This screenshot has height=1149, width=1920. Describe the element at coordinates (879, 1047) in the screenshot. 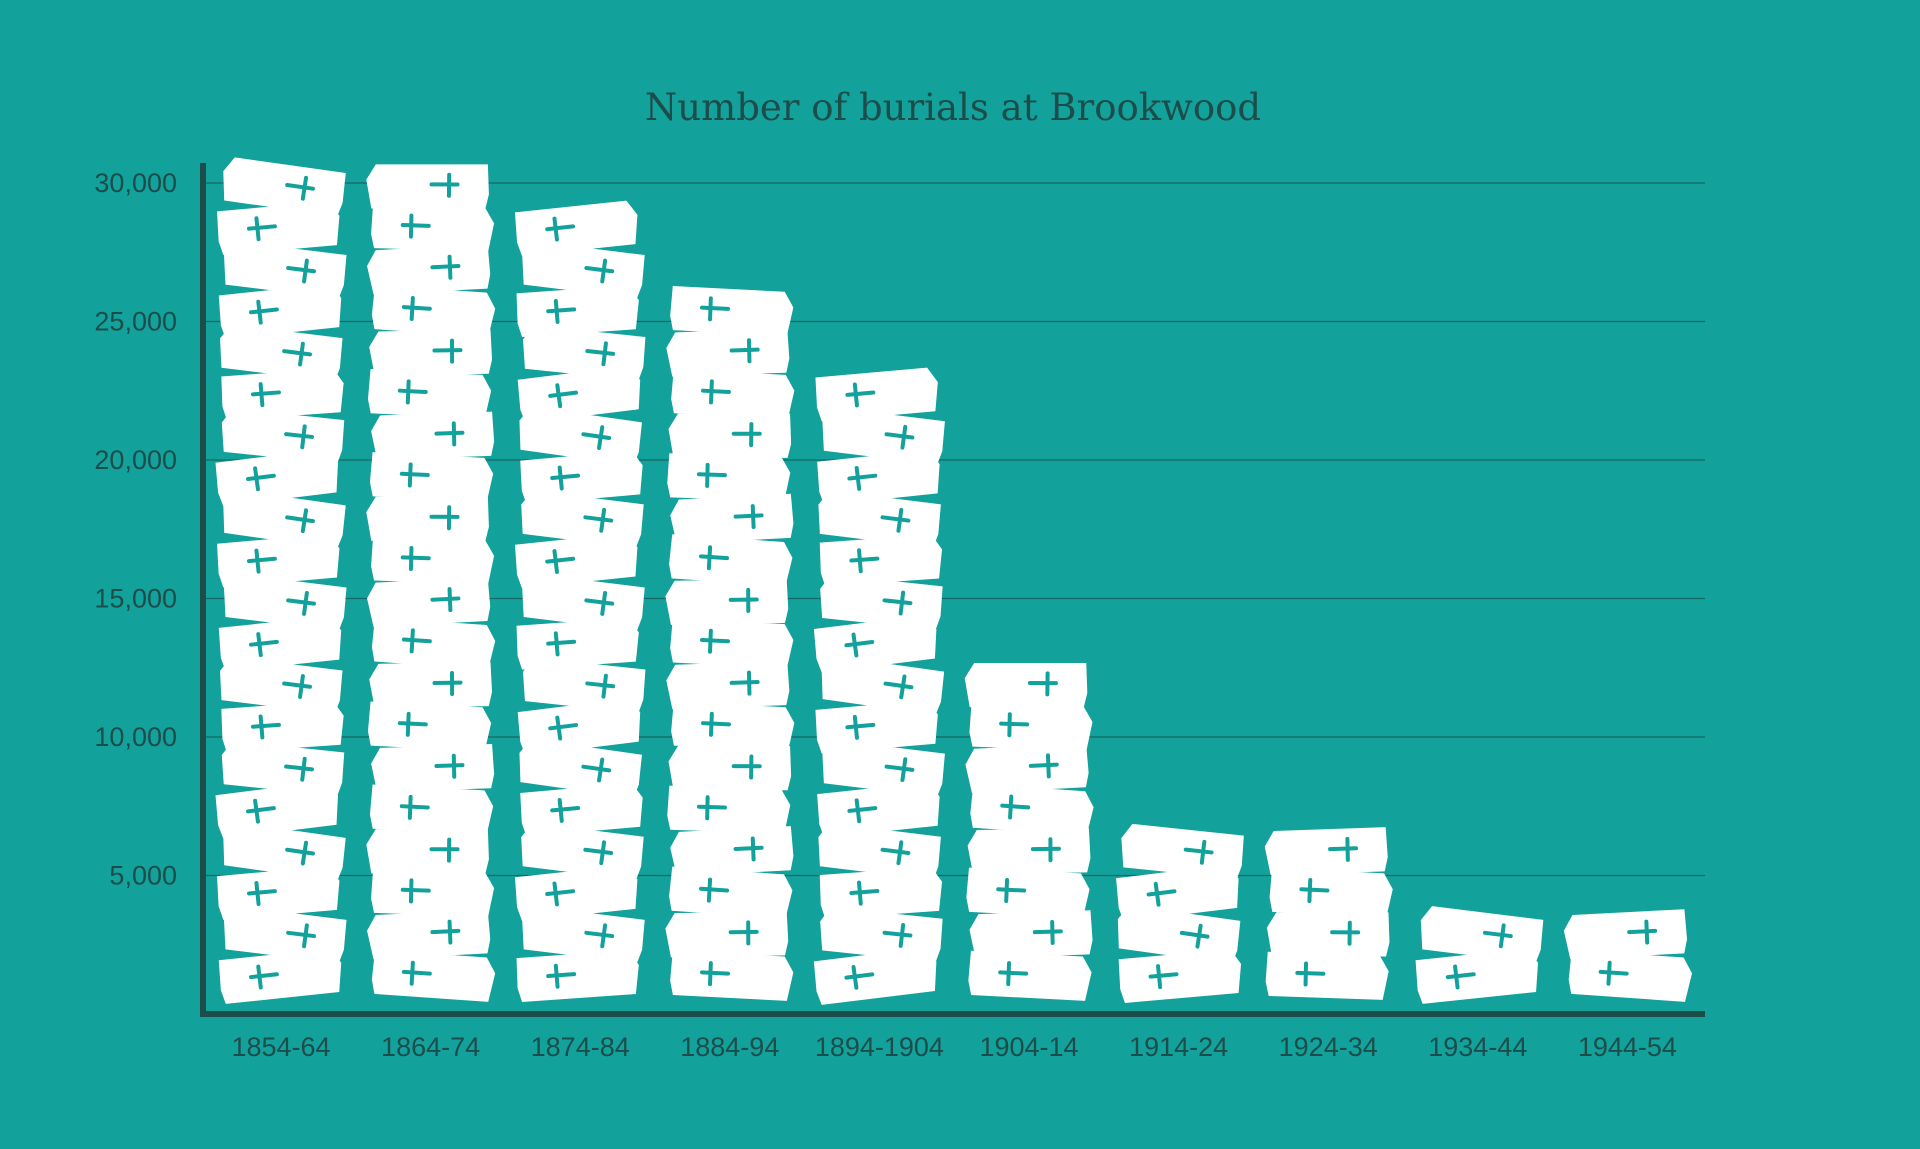

I see `x-tick-label: 1894-1904` at that location.